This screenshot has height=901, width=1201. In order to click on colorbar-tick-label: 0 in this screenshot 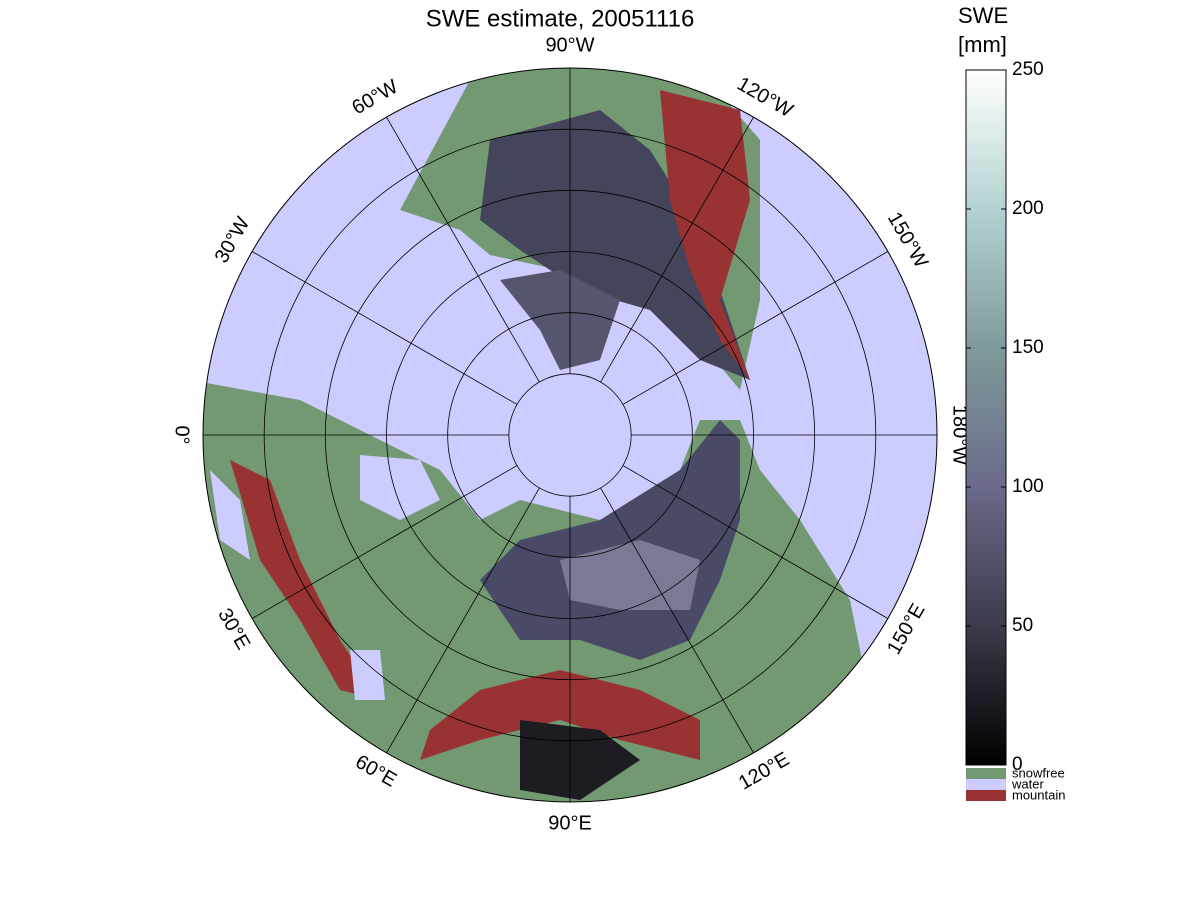, I will do `click(1017, 764)`.